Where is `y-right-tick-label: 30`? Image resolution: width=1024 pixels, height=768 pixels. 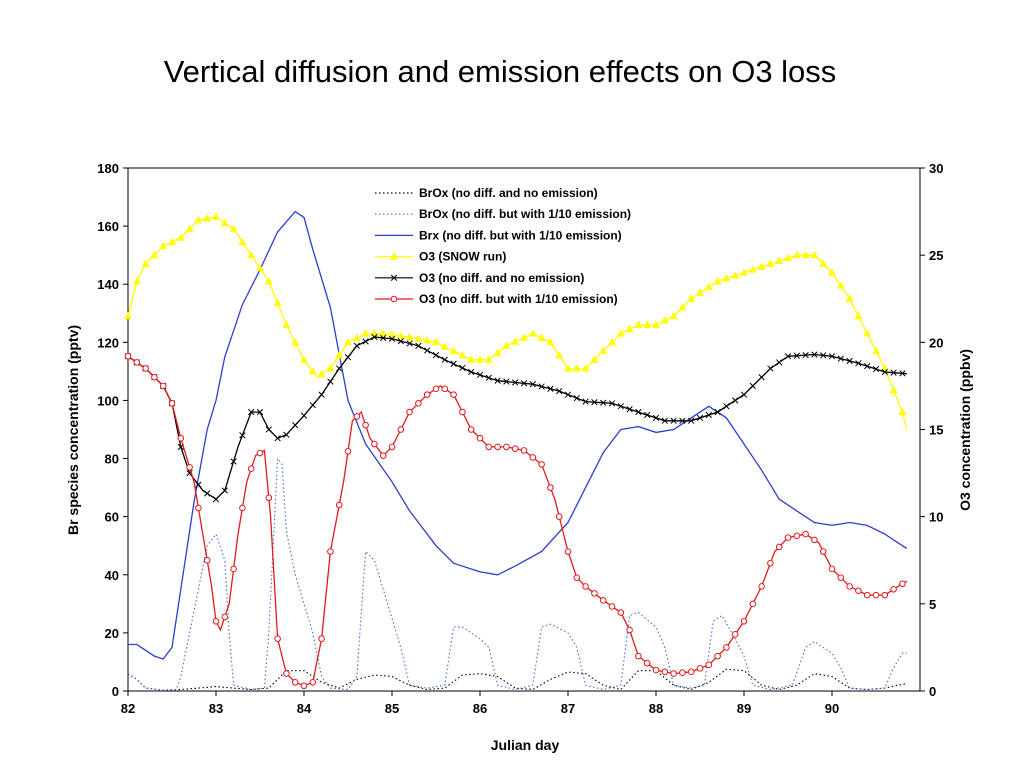
y-right-tick-label: 30 is located at coordinates (936, 168).